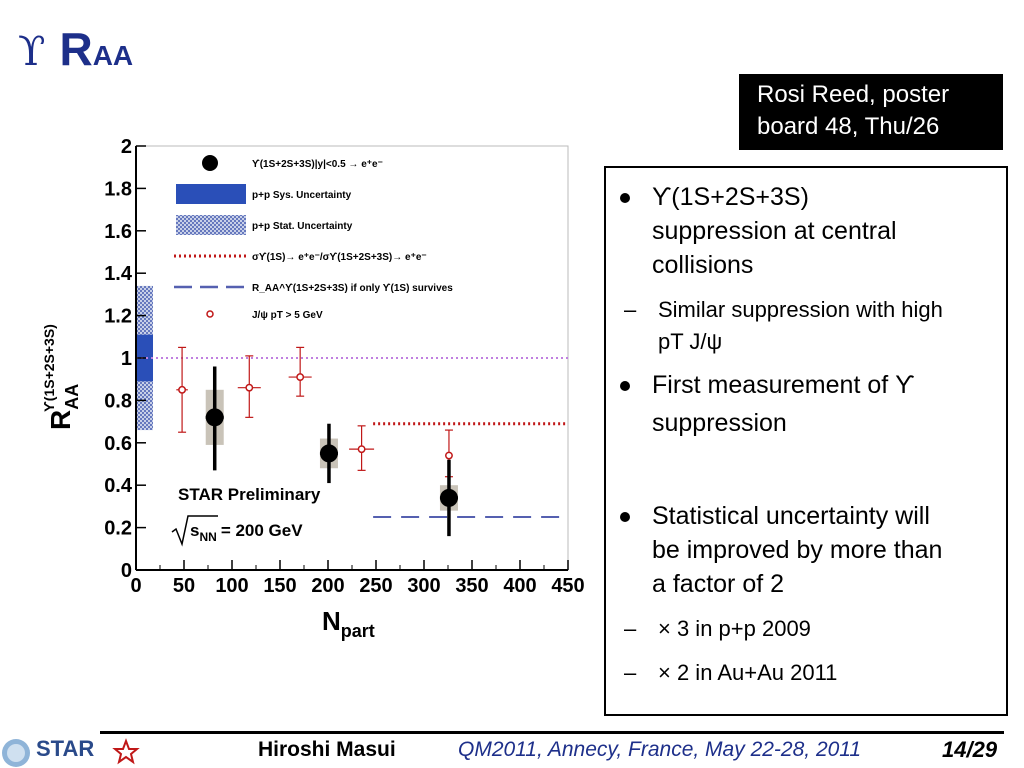  Describe the element at coordinates (703, 265) in the screenshot. I see `bullet-line: collisions` at that location.